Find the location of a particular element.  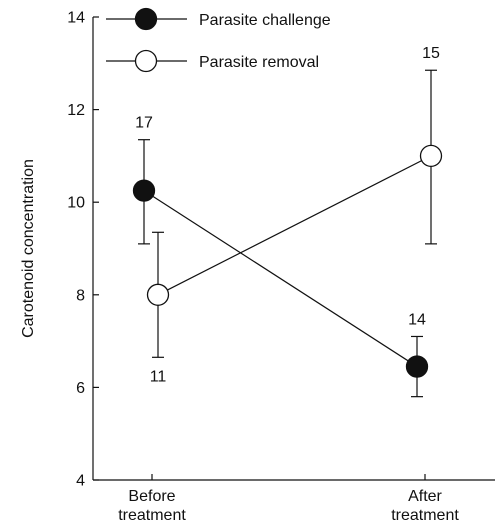

y-tick-label: 14 is located at coordinates (76, 18).